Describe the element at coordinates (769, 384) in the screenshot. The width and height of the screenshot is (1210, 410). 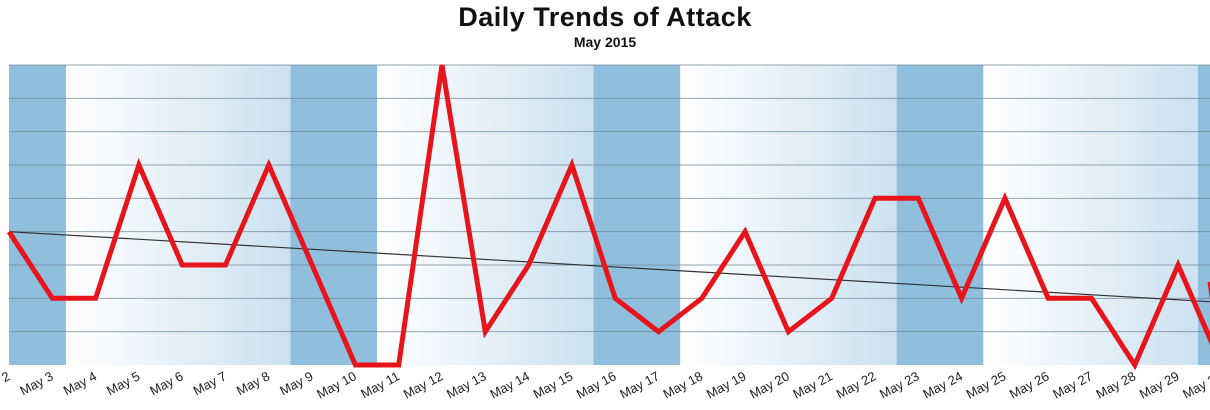
I see `x-tick-label: May 20` at that location.